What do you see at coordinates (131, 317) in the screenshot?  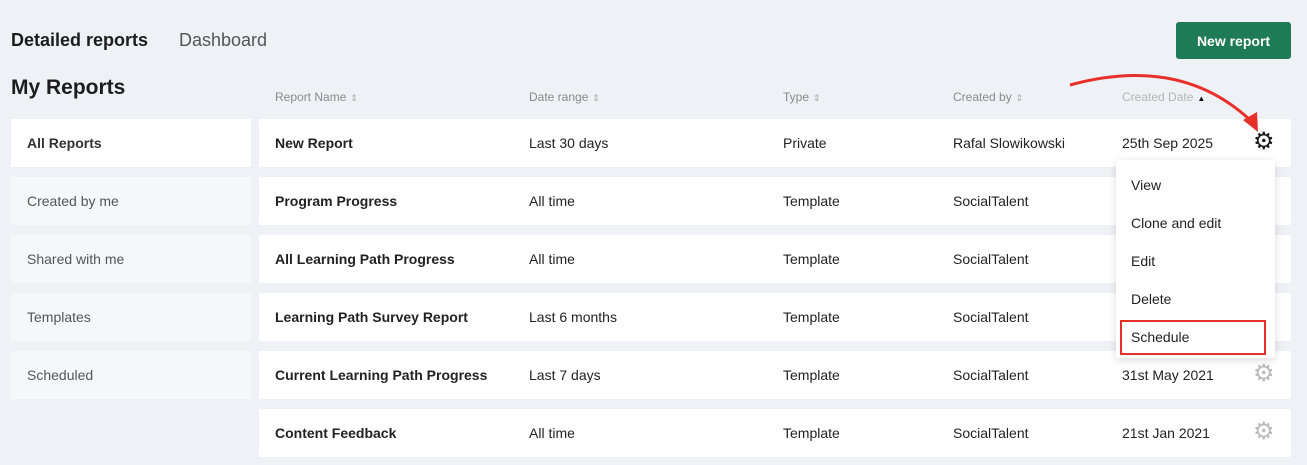 I see `sidebar-item-templates: Templates` at bounding box center [131, 317].